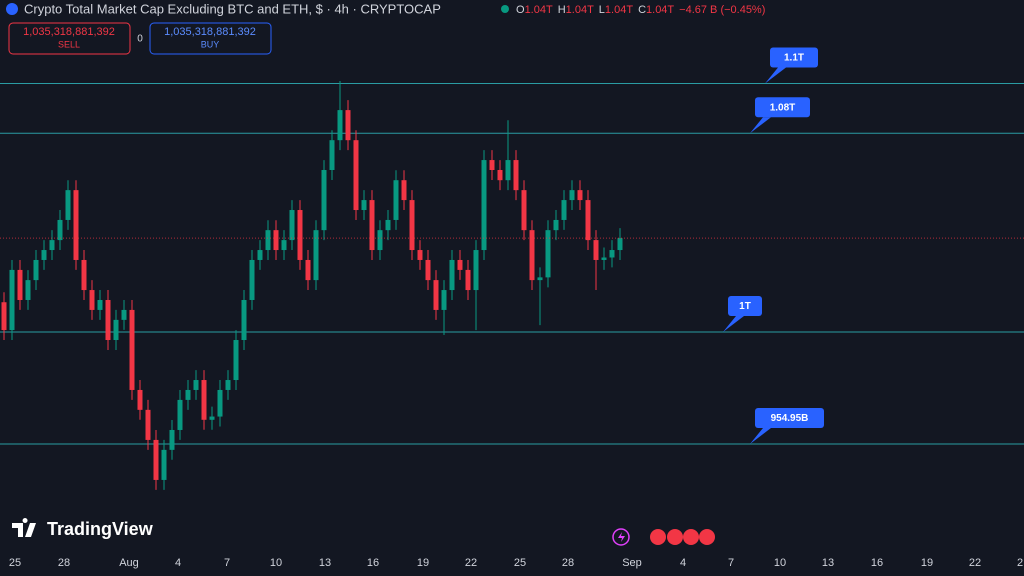 This screenshot has width=1024, height=576. I want to click on event-icon, so click(621, 537).